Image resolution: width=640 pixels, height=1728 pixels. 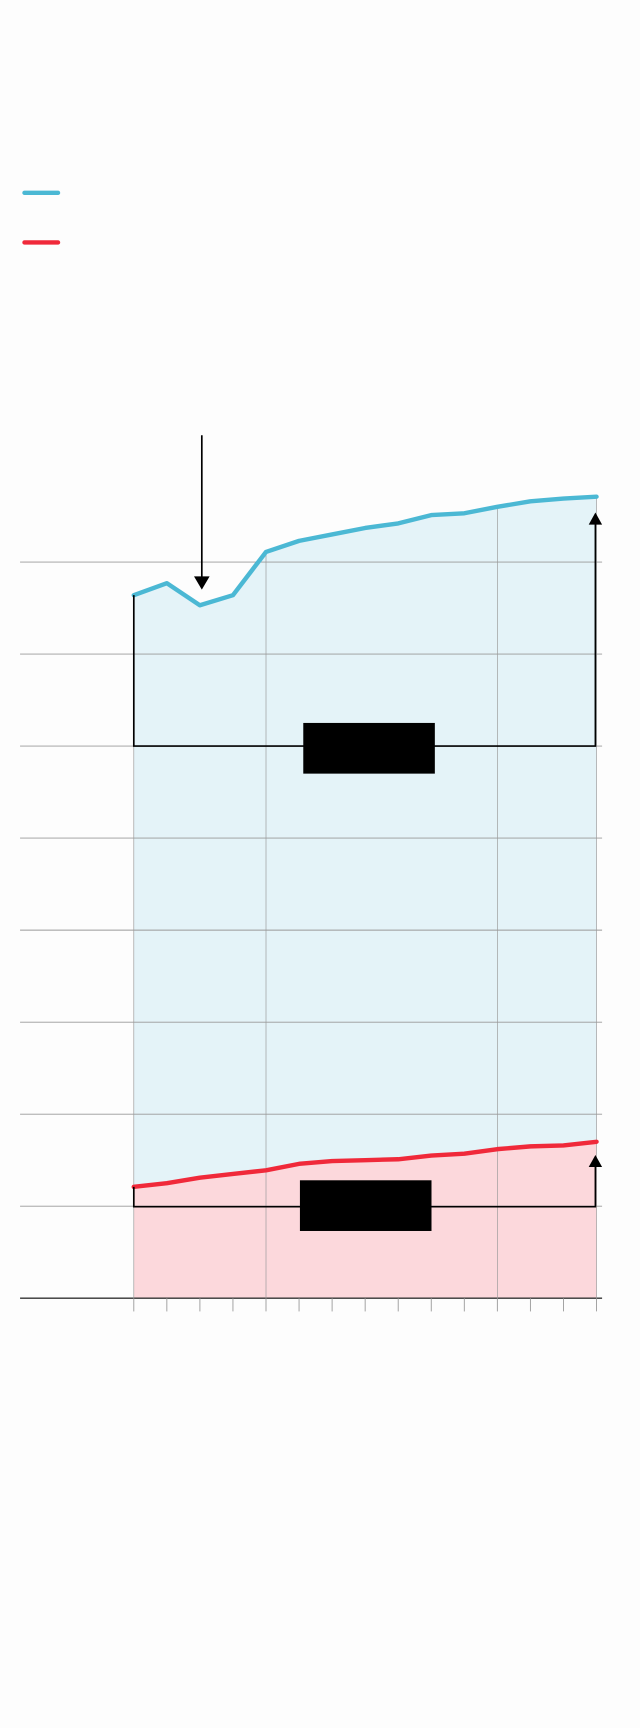 I want to click on legend, so click(x=41, y=217).